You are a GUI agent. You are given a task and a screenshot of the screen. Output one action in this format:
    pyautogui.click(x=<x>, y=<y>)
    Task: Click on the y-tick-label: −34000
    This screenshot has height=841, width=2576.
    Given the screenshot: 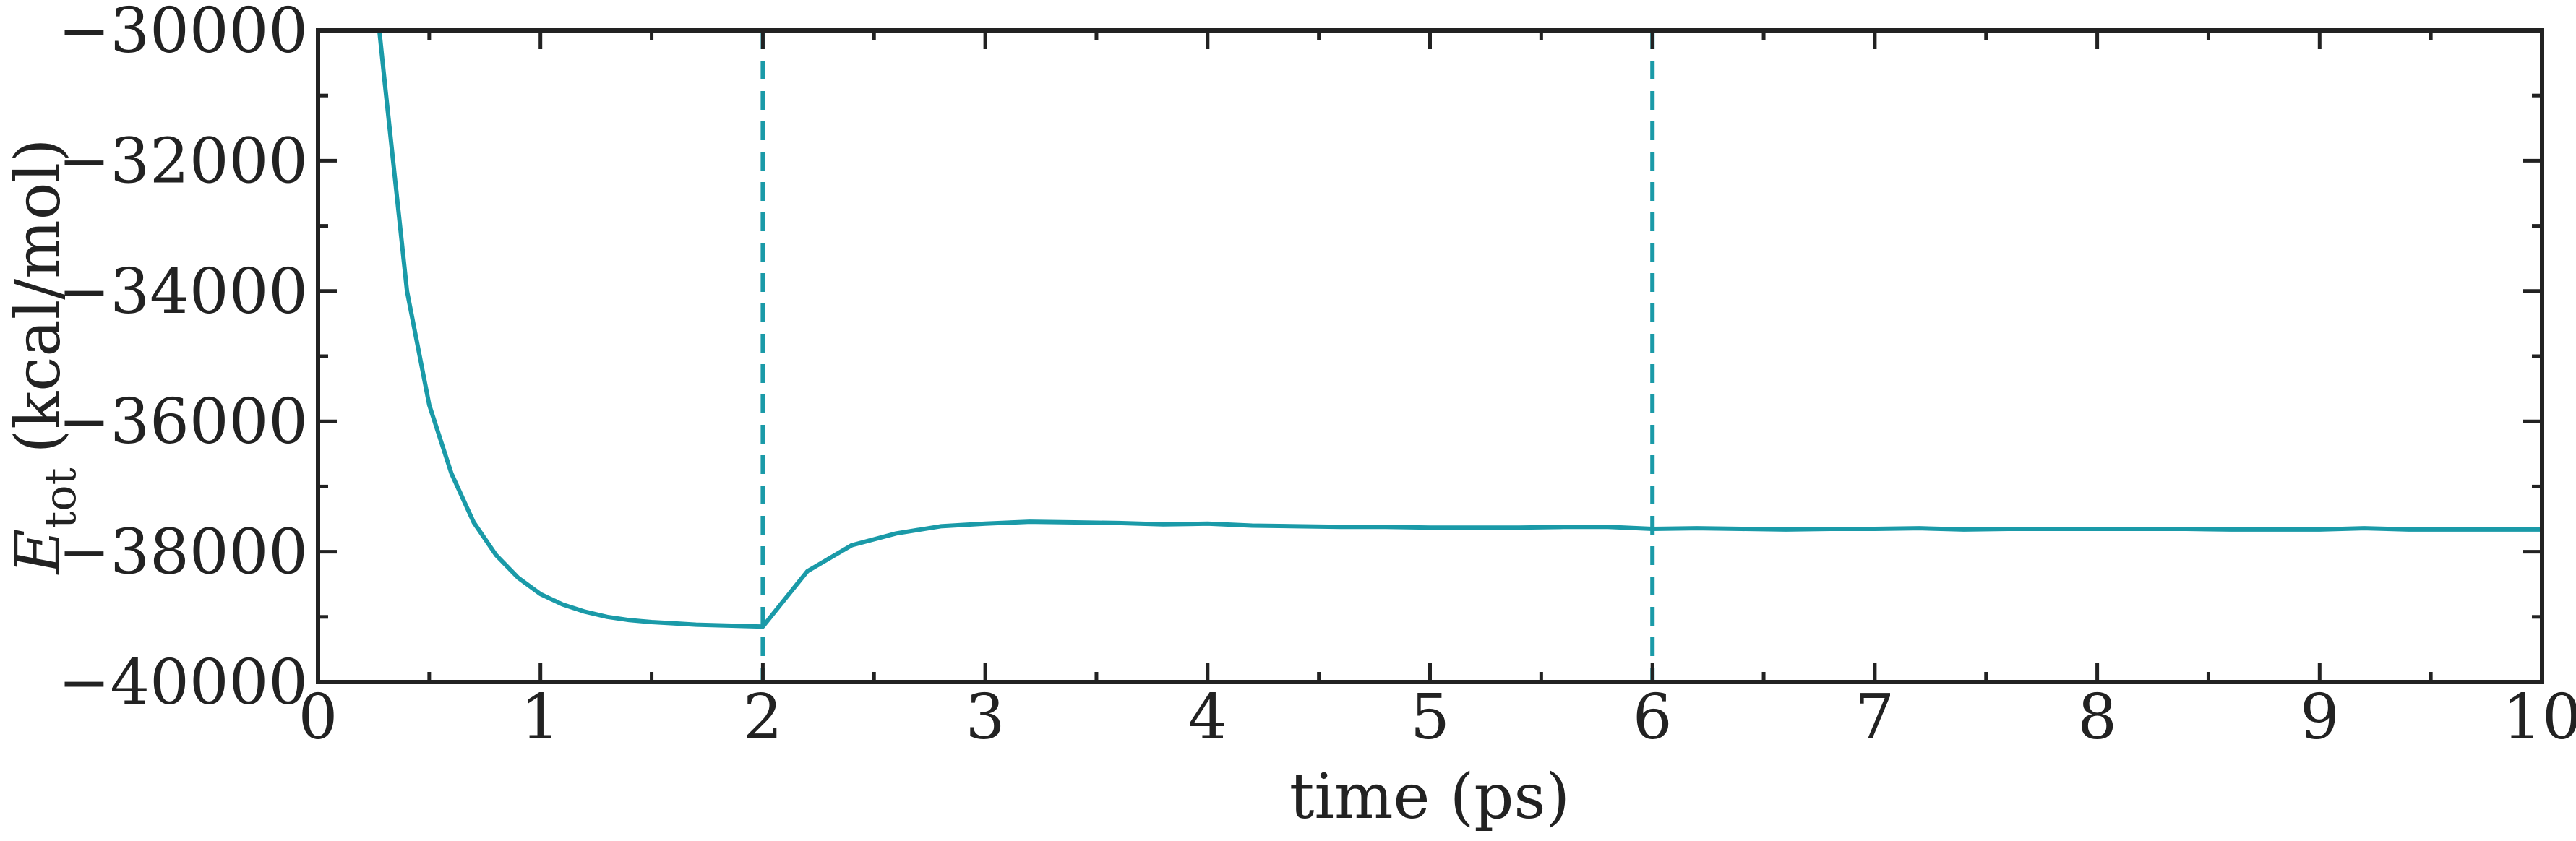 What is the action you would take?
    pyautogui.click(x=183, y=292)
    